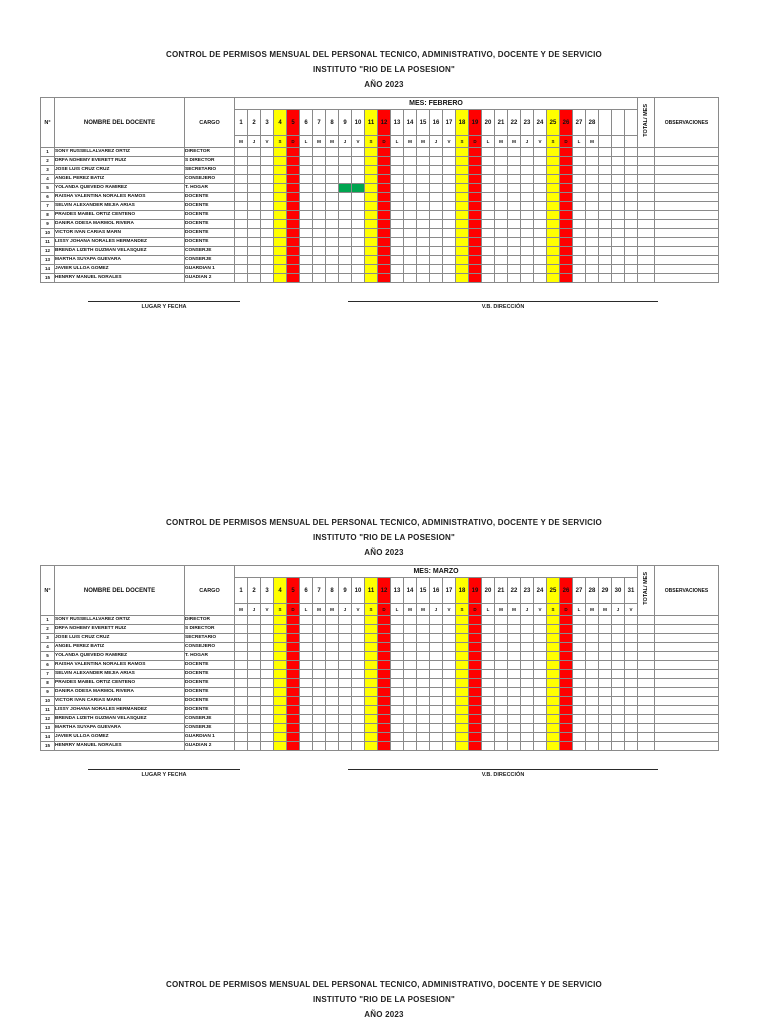 The height and width of the screenshot is (1024, 768). I want to click on staff-name-cell: SELVIN ALEXANDER MEJIA ARIAS, so click(119, 206).